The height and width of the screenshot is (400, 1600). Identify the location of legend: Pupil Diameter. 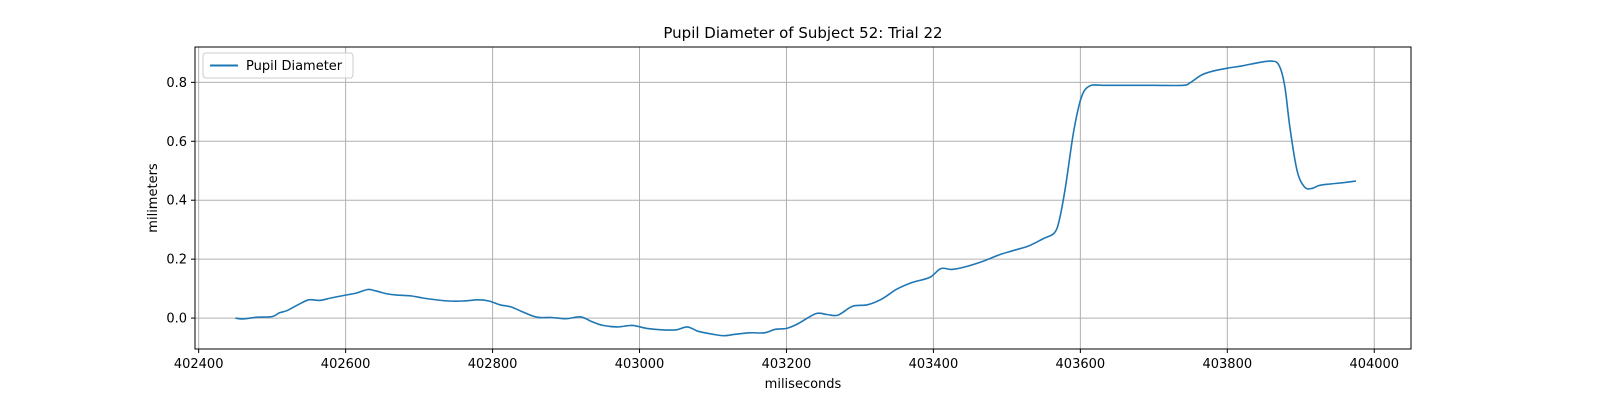
(278, 65).